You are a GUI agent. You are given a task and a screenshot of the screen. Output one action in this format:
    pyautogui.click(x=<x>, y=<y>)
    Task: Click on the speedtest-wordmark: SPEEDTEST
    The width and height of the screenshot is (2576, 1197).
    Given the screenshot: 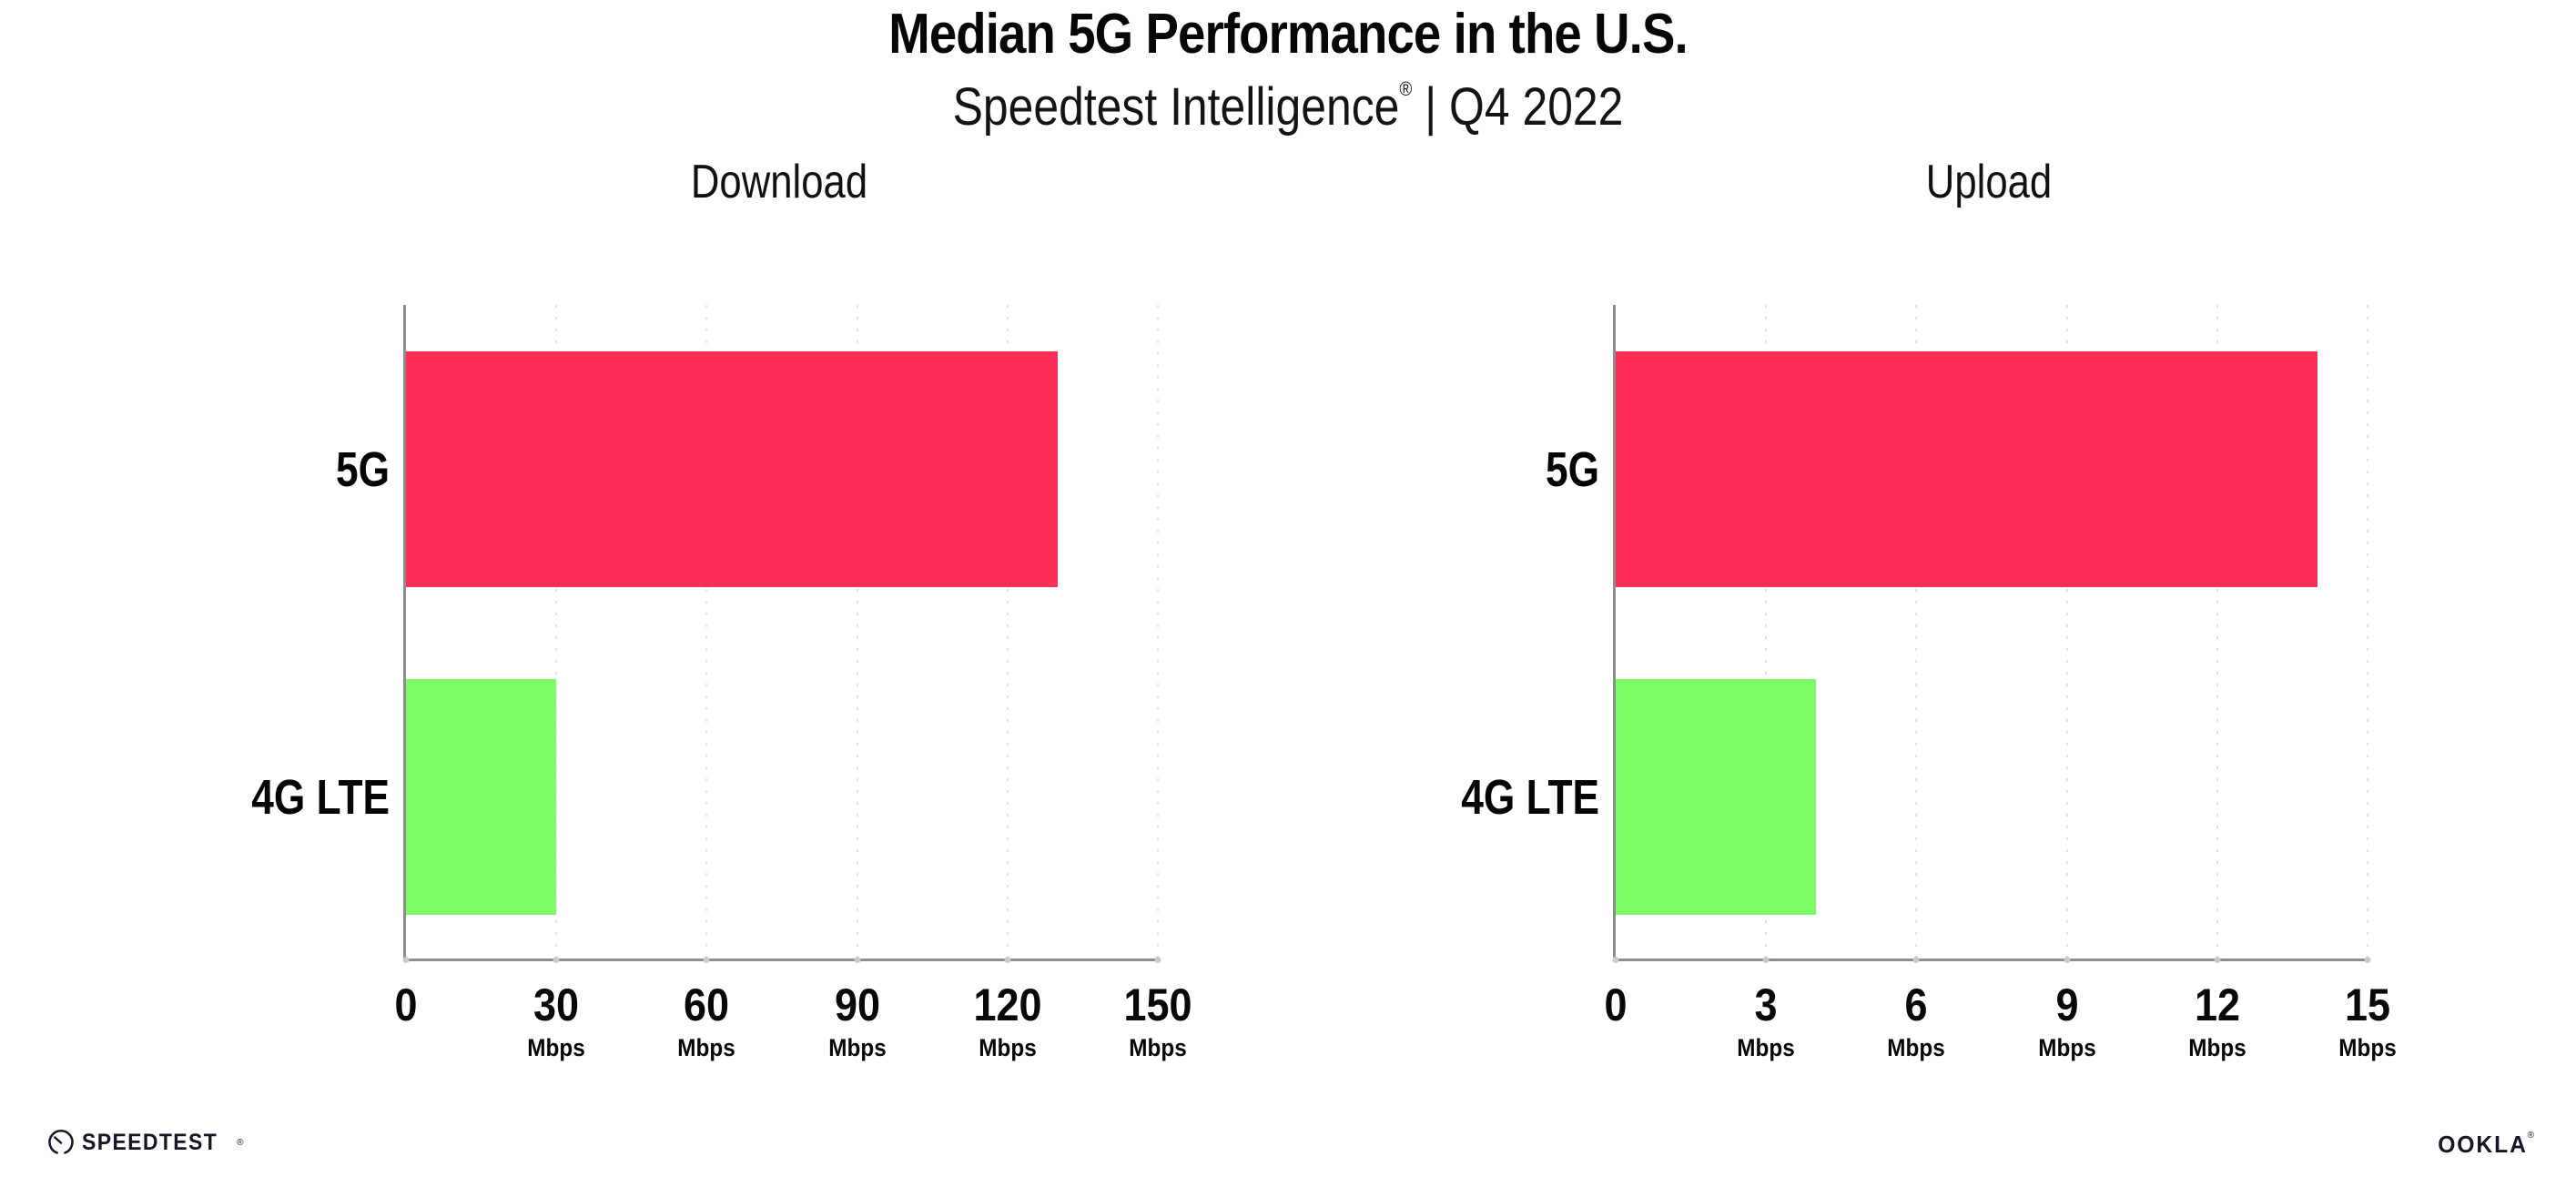 What is the action you would take?
    pyautogui.click(x=150, y=1142)
    